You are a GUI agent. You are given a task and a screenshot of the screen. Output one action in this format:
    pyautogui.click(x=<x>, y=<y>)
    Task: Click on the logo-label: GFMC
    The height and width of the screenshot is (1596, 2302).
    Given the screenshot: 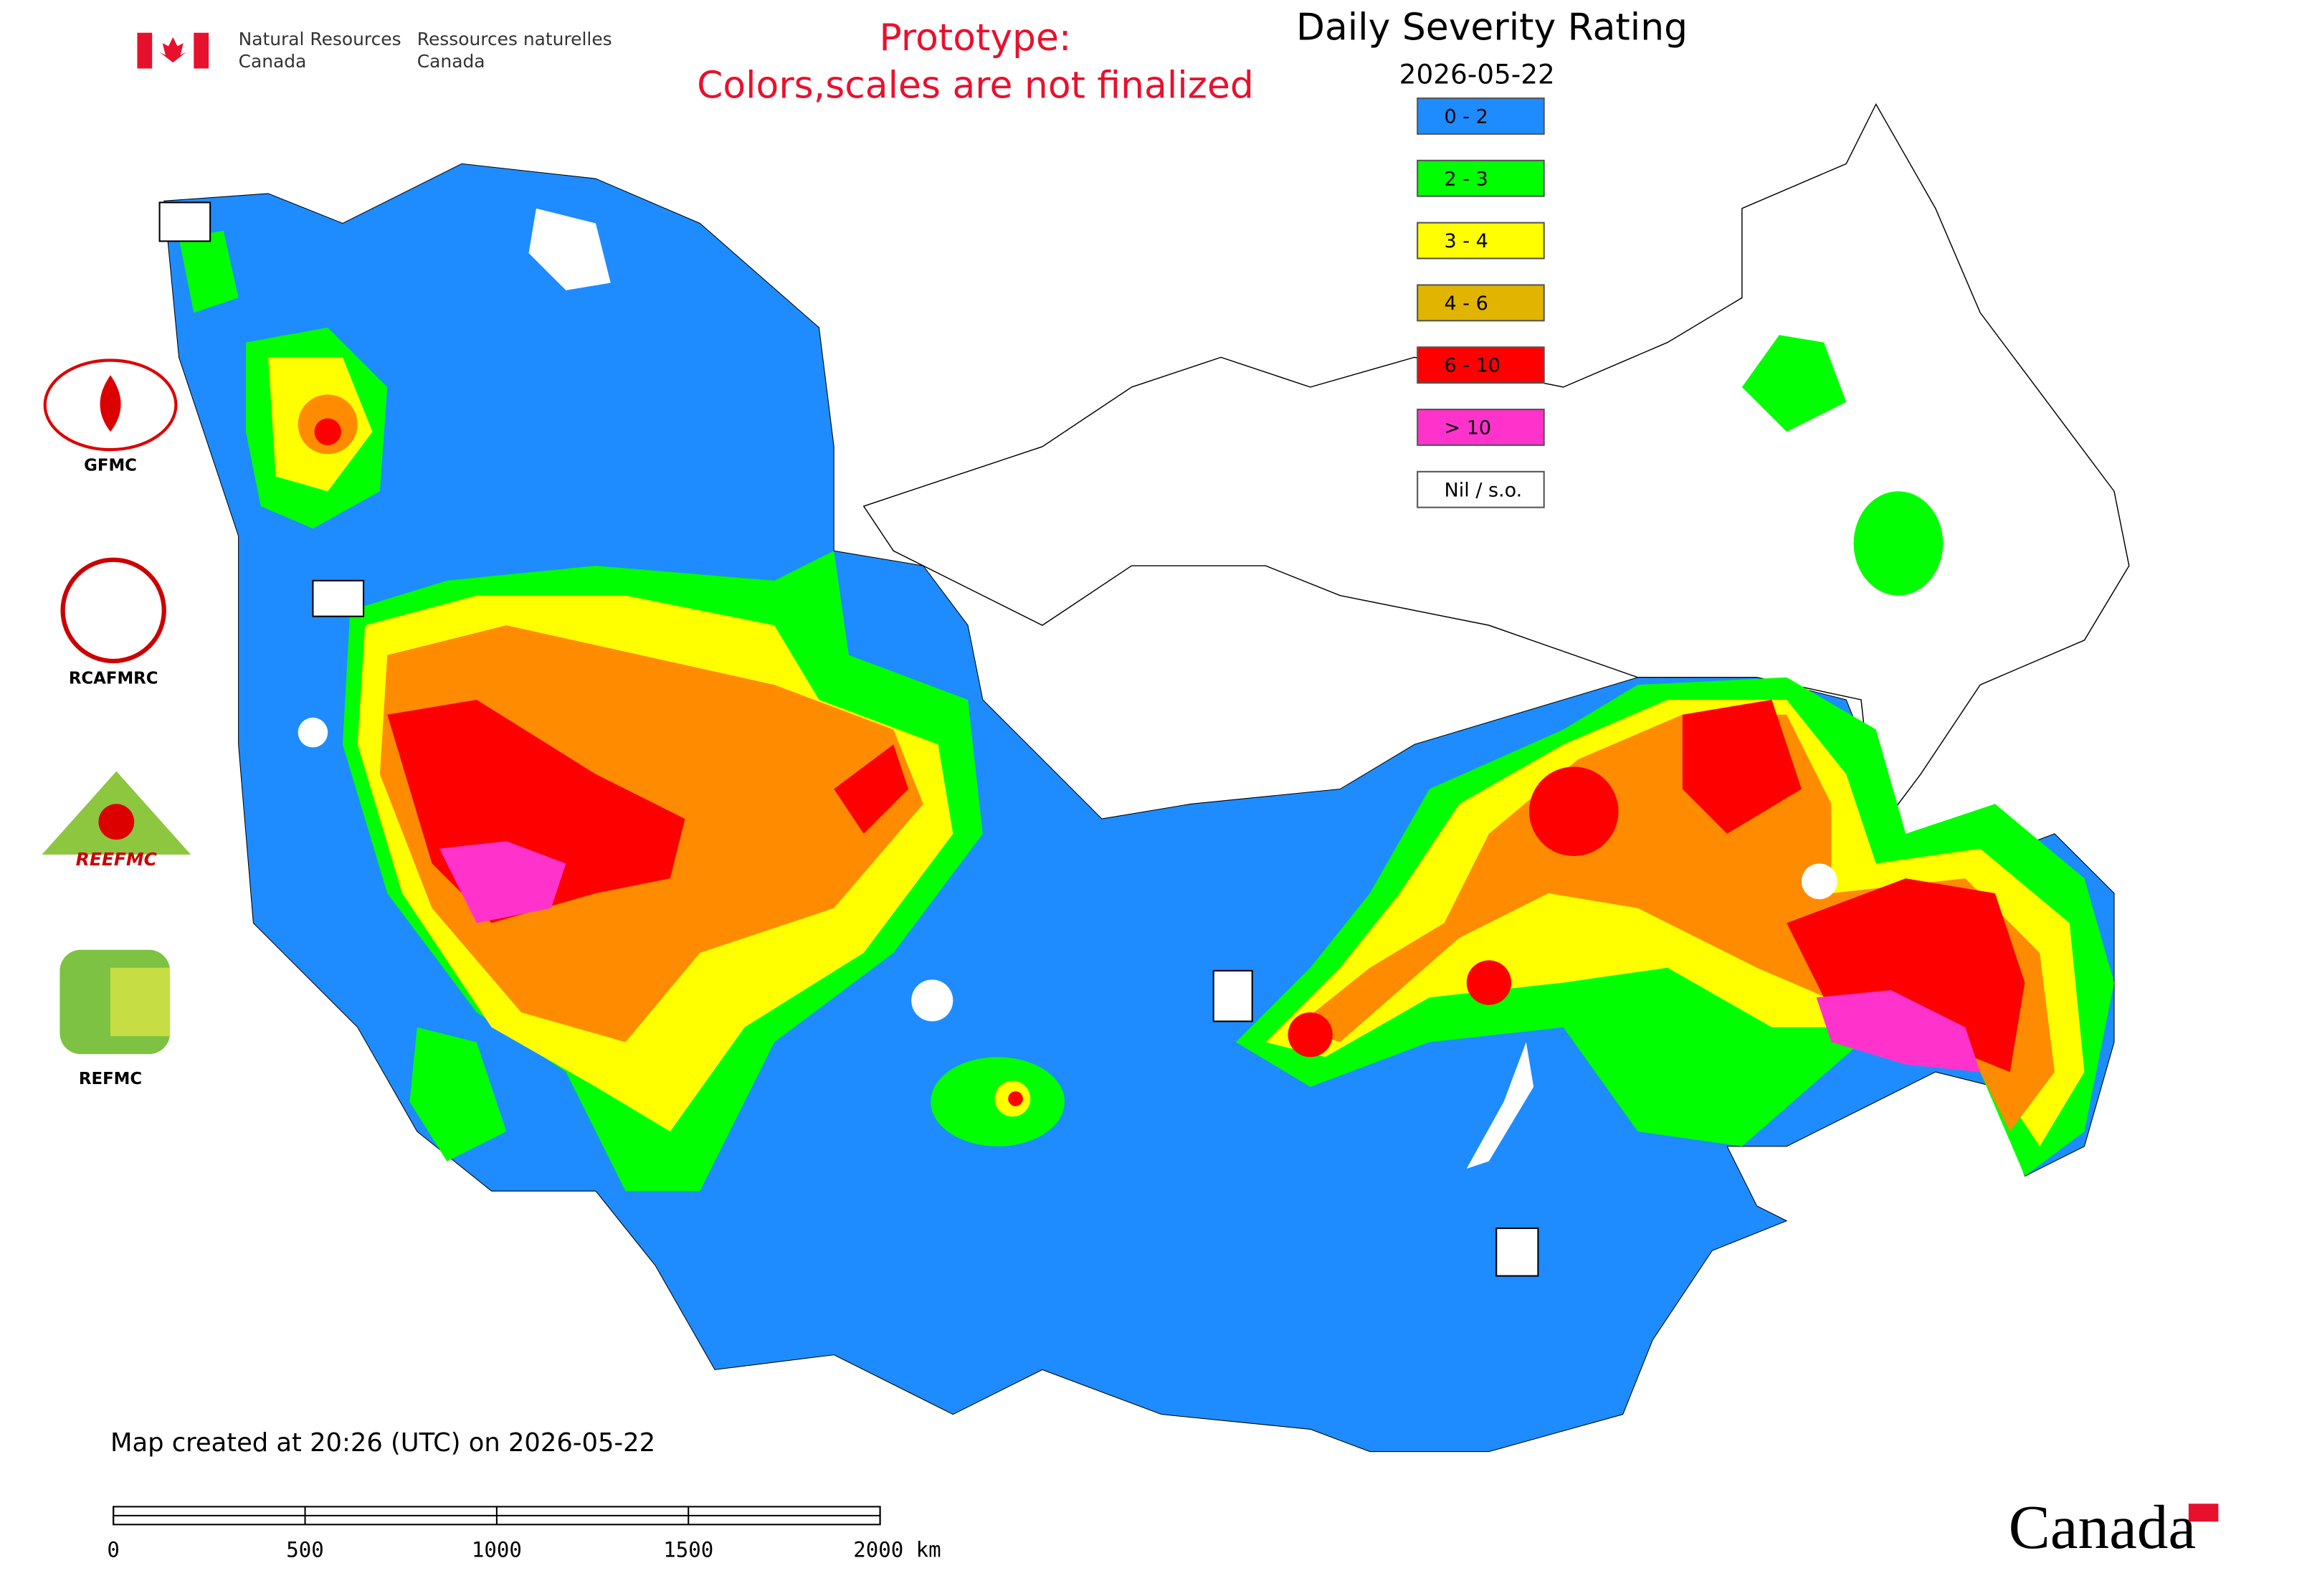 What is the action you would take?
    pyautogui.click(x=111, y=465)
    